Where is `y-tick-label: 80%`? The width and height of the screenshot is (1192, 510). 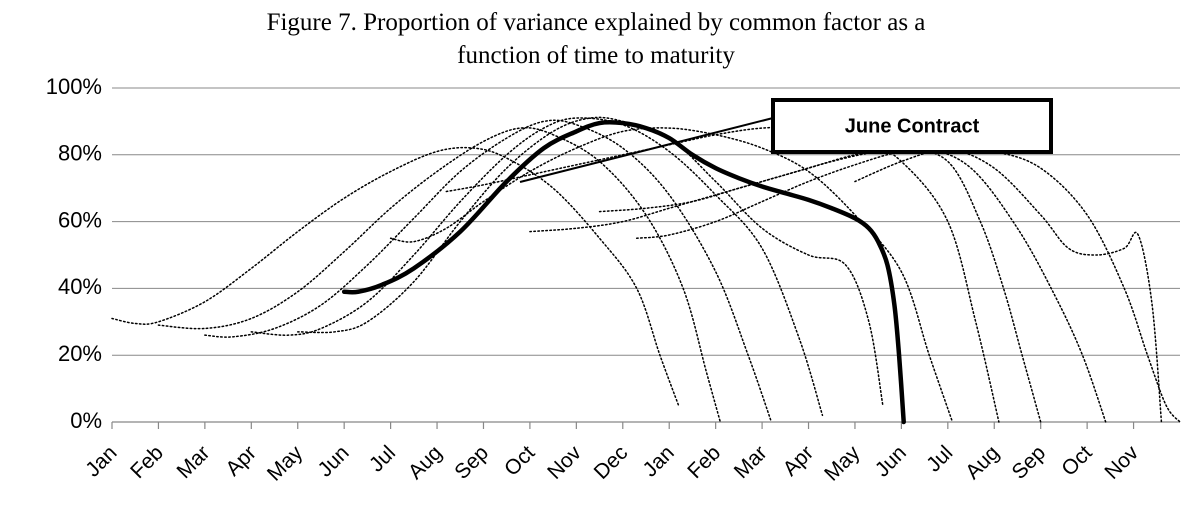
y-tick-label: 80% is located at coordinates (80, 153).